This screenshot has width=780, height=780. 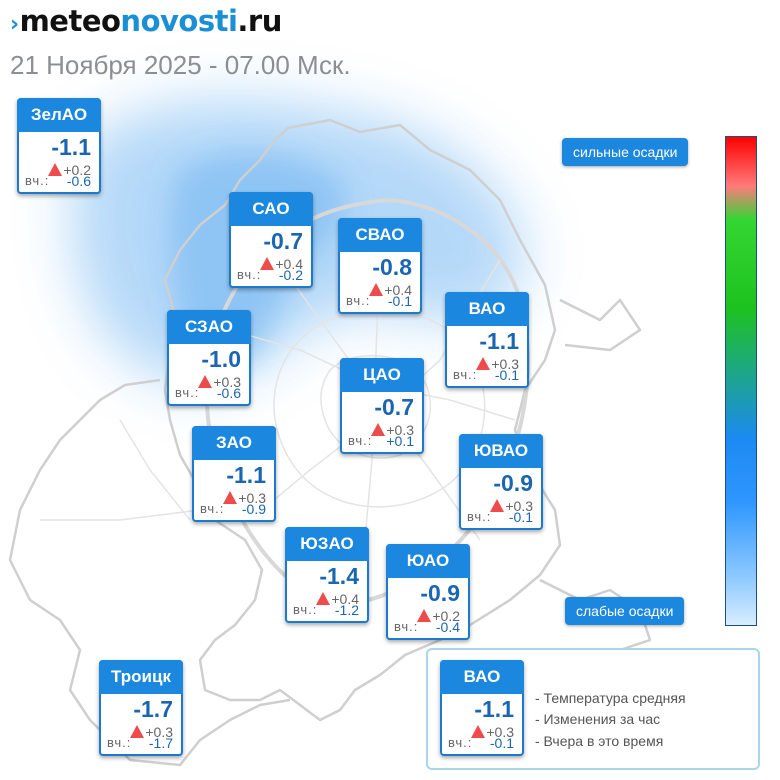 What do you see at coordinates (271, 209) in the screenshot?
I see `district-name: САО` at bounding box center [271, 209].